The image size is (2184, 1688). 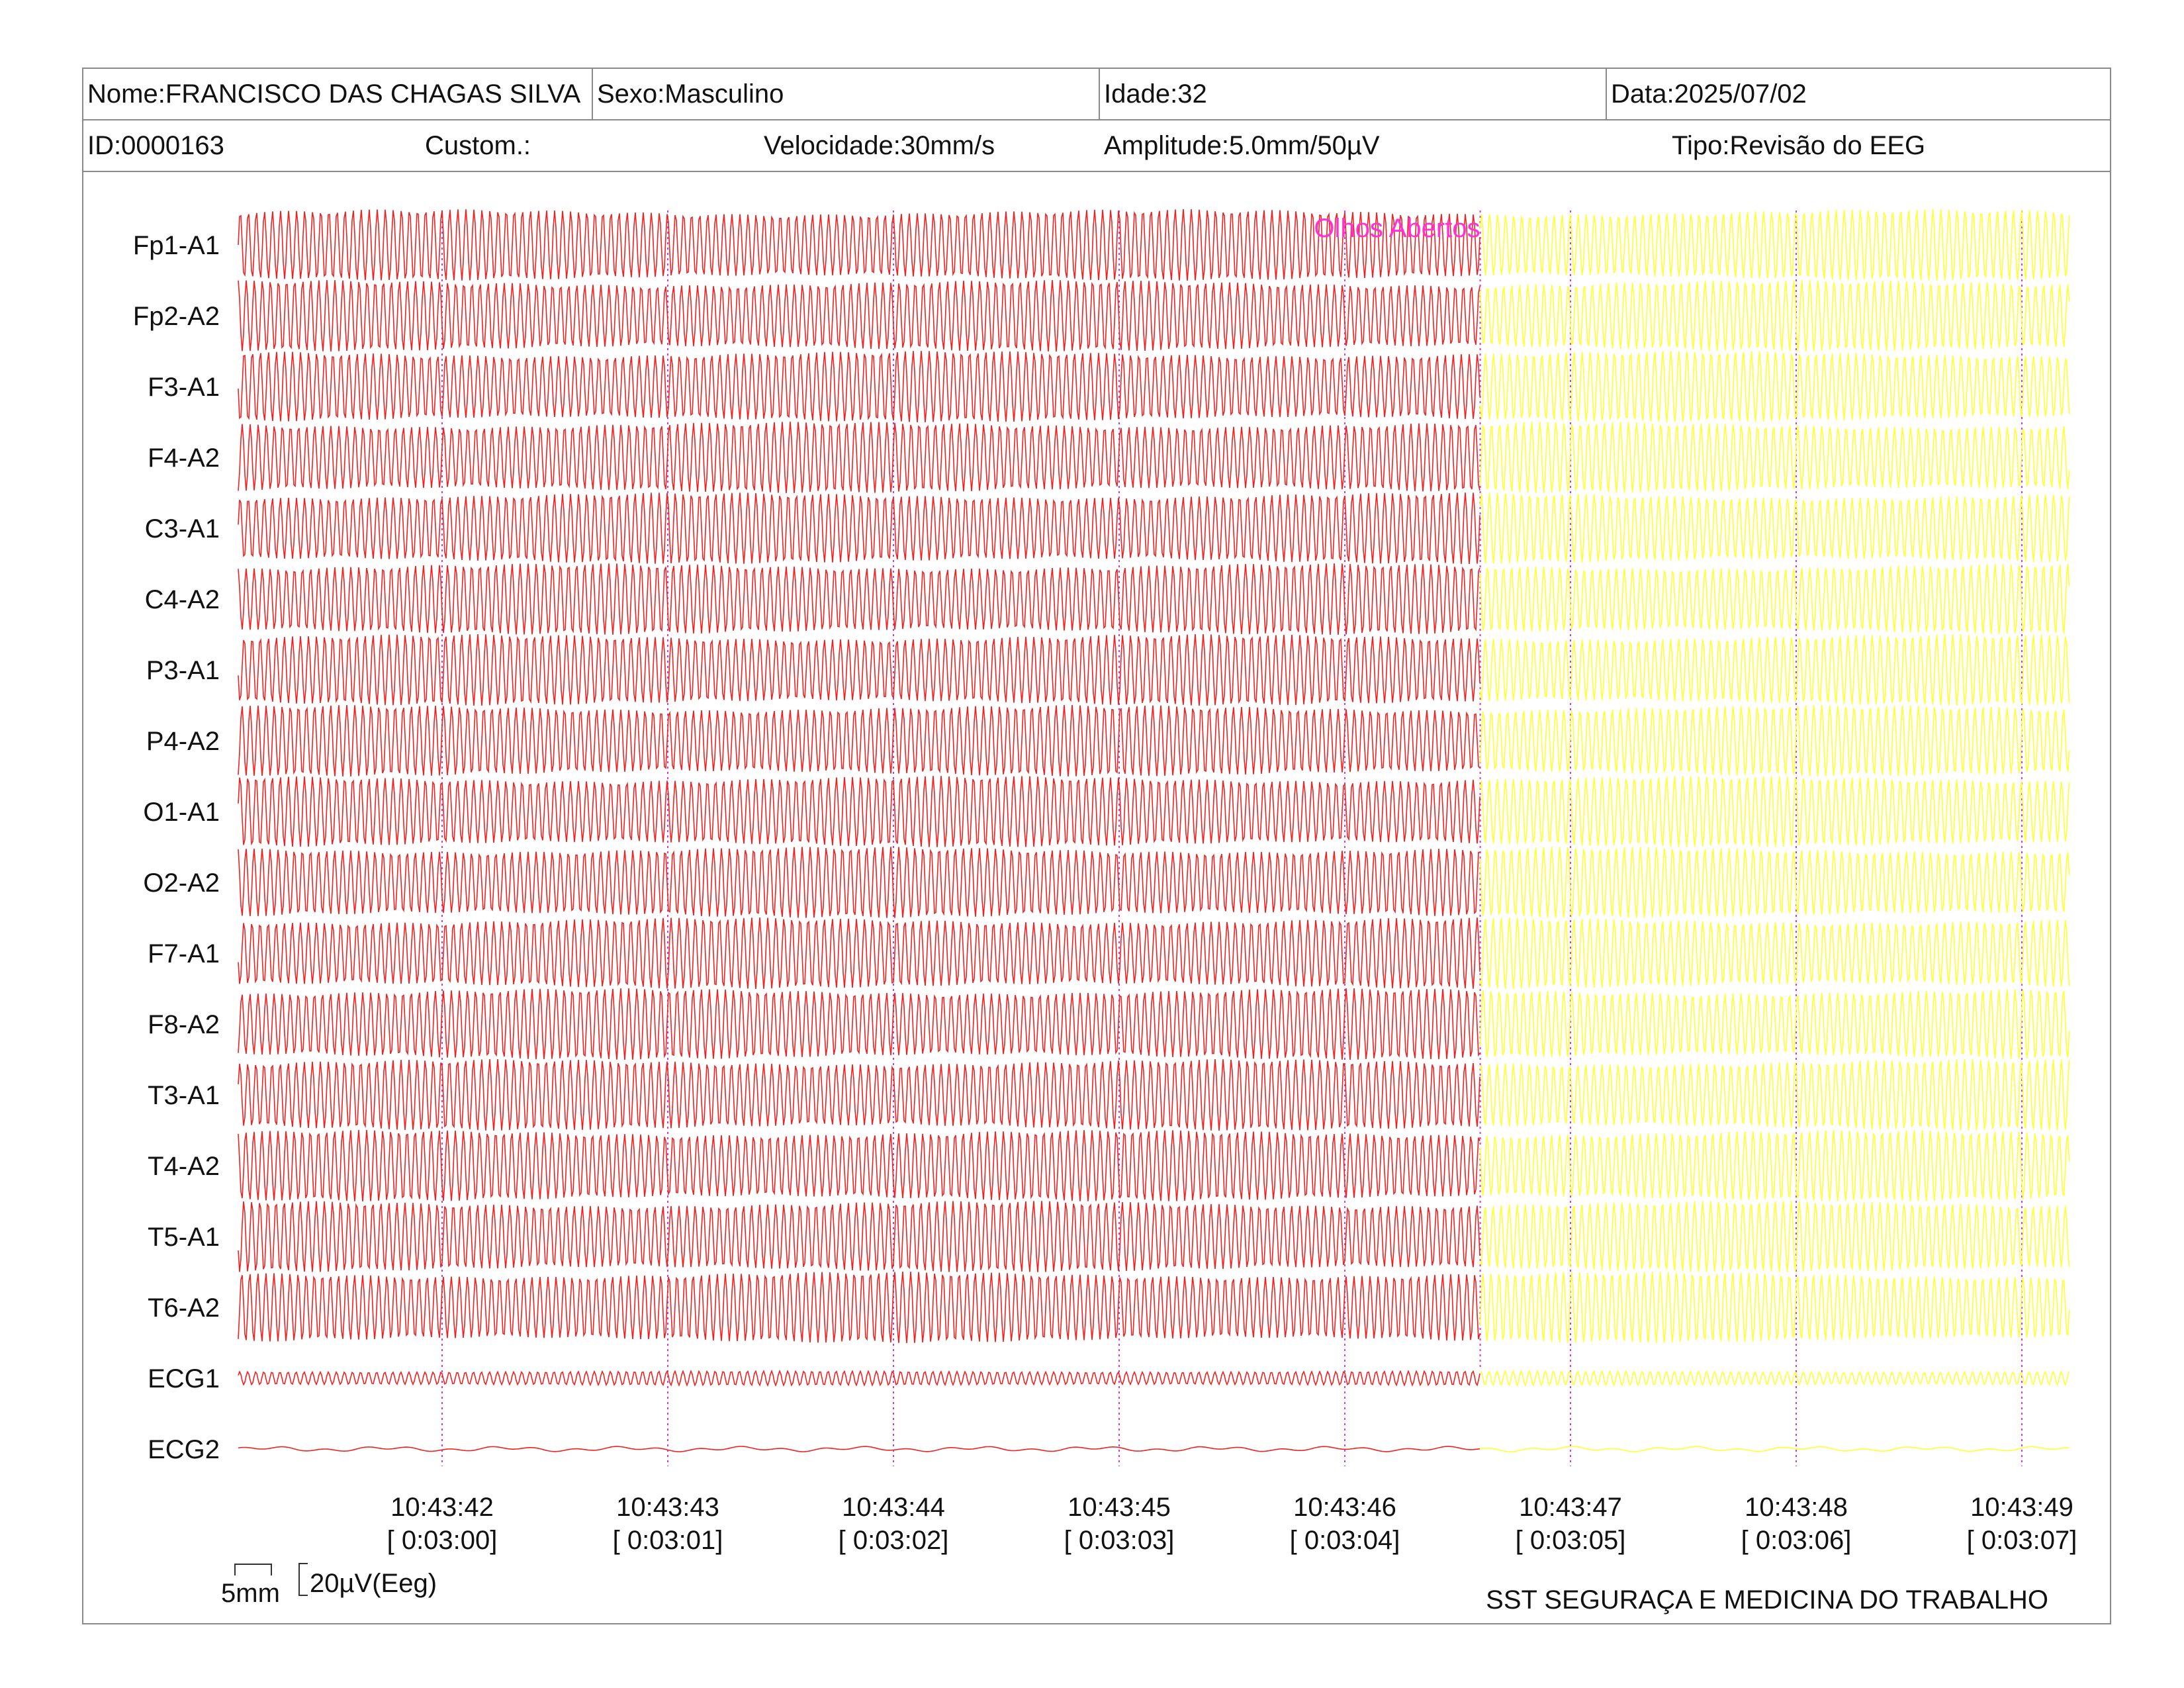 I want to click on channel-label-o1-a1: O1-A1, so click(x=181, y=812).